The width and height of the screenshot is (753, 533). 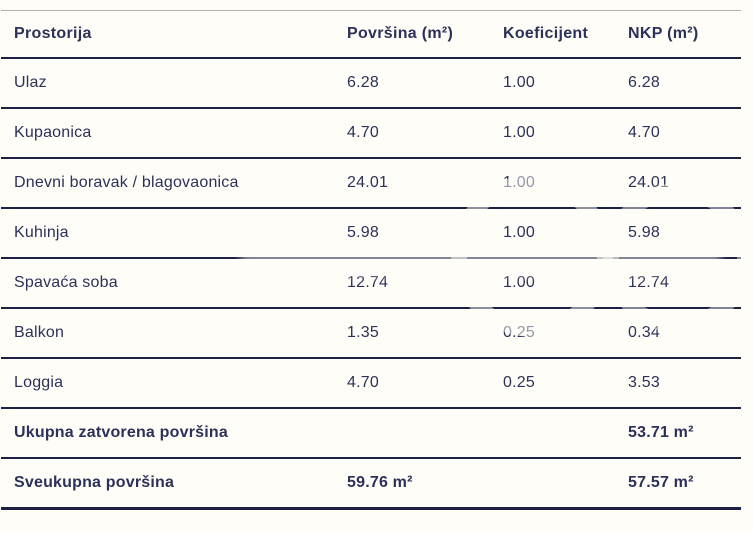 What do you see at coordinates (644, 332) in the screenshot?
I see `room-nkp: 0.34` at bounding box center [644, 332].